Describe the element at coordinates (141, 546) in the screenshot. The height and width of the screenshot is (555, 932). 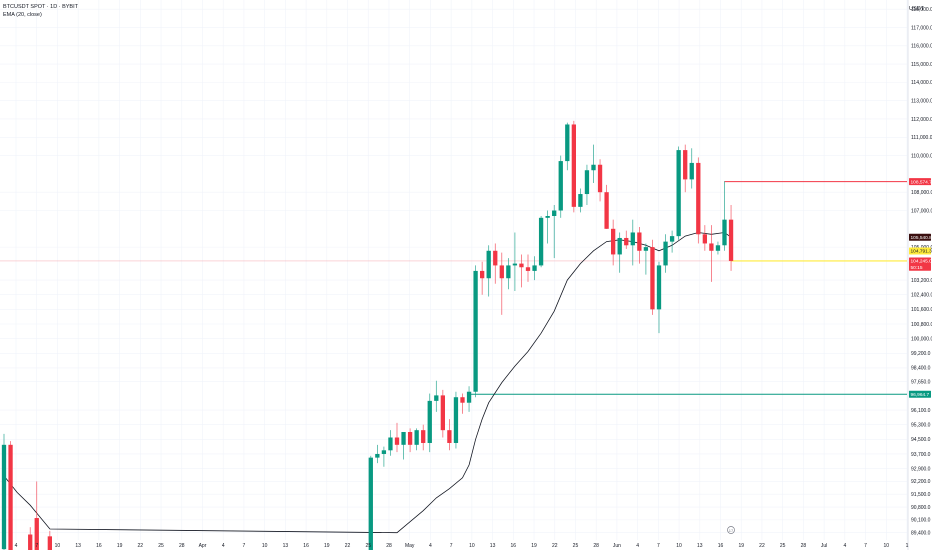
I see `x-tick-label: 22` at that location.